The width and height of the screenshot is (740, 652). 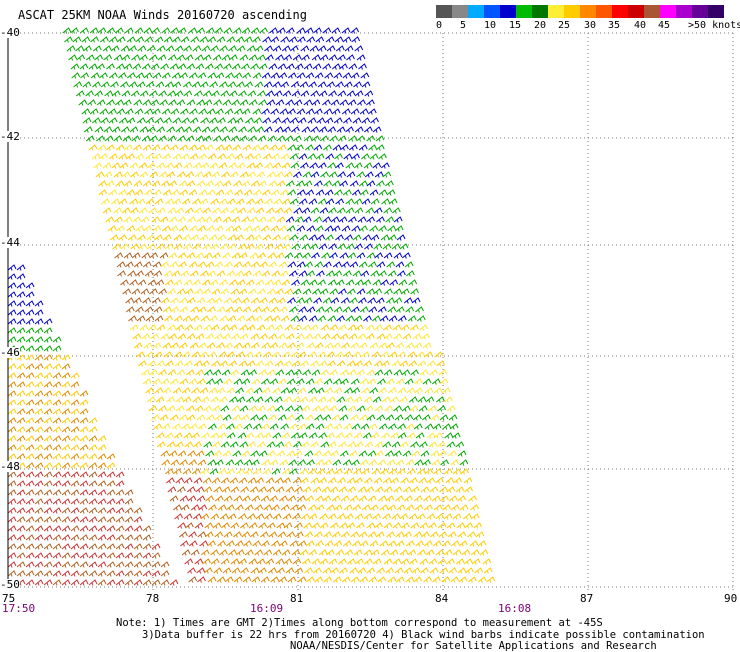 I want to click on lon-label: 84, so click(x=442, y=598).